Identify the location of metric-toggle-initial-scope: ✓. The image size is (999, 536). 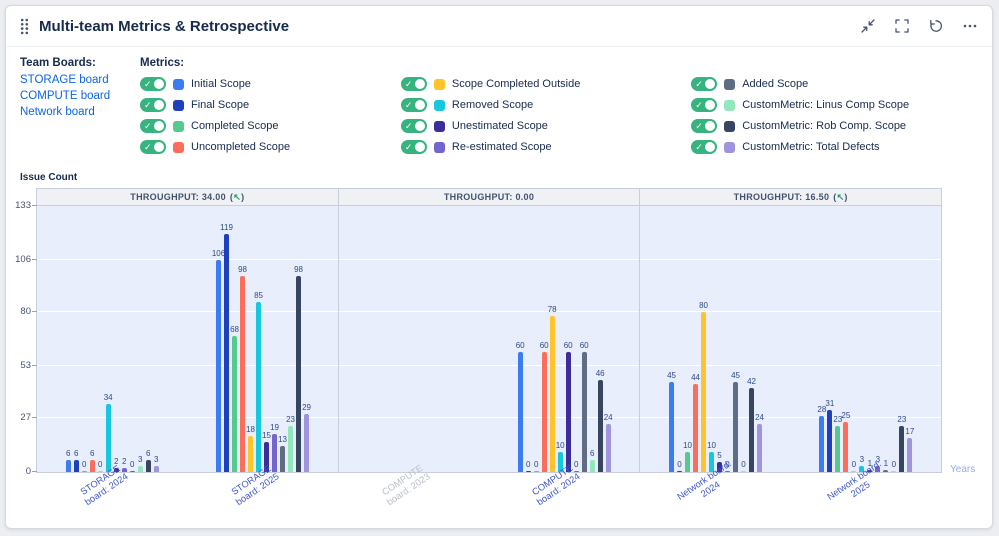
(153, 84).